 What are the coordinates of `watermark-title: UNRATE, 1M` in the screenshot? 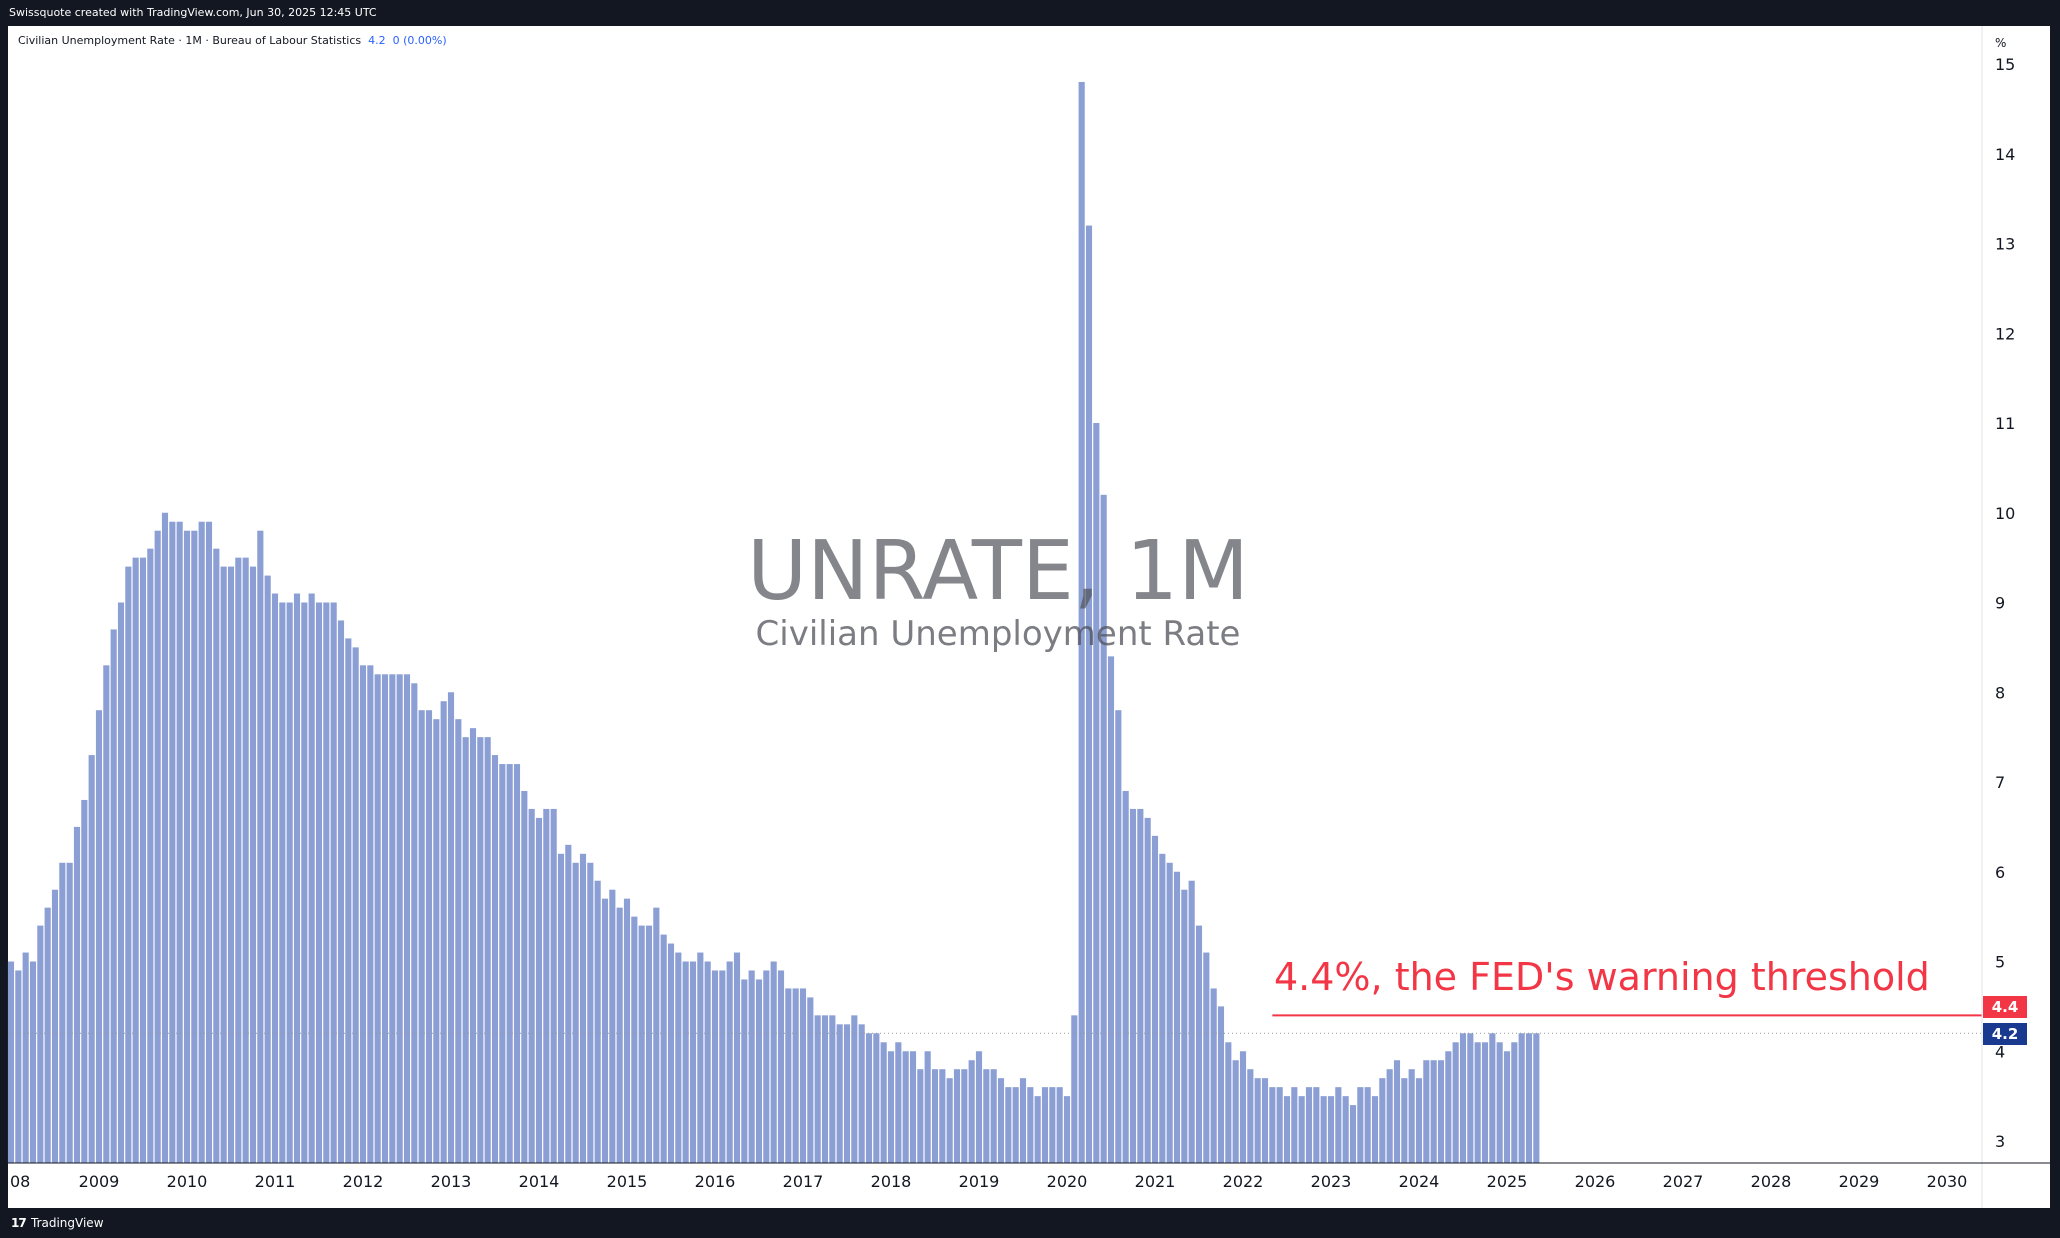 It's located at (998, 571).